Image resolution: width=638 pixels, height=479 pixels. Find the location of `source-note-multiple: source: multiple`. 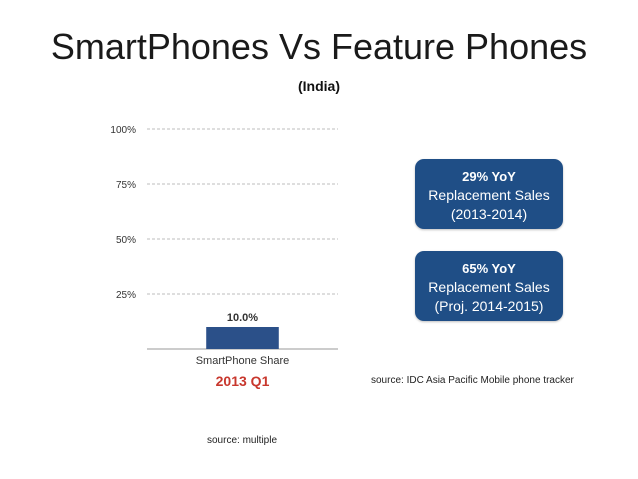

source-note-multiple: source: multiple is located at coordinates (242, 440).